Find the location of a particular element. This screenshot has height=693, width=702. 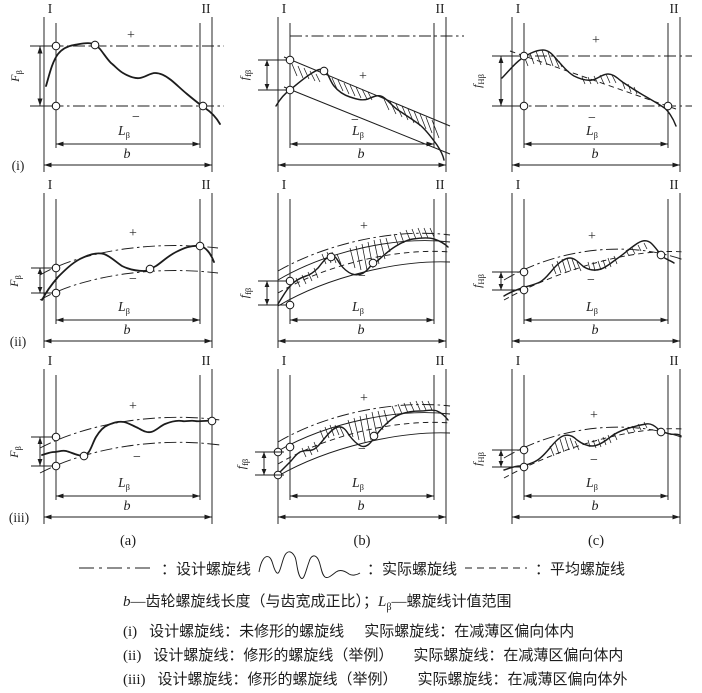

mean-helix is located at coordinates (364, 272).